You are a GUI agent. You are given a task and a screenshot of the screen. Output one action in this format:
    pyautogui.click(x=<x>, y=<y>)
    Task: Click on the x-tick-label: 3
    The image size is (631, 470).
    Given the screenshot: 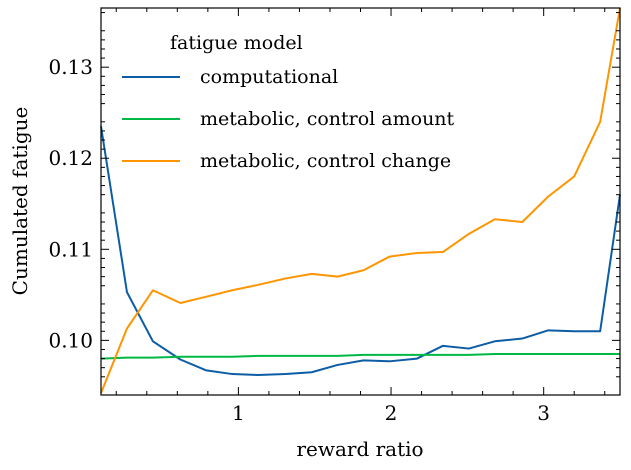 What is the action you would take?
    pyautogui.click(x=543, y=413)
    